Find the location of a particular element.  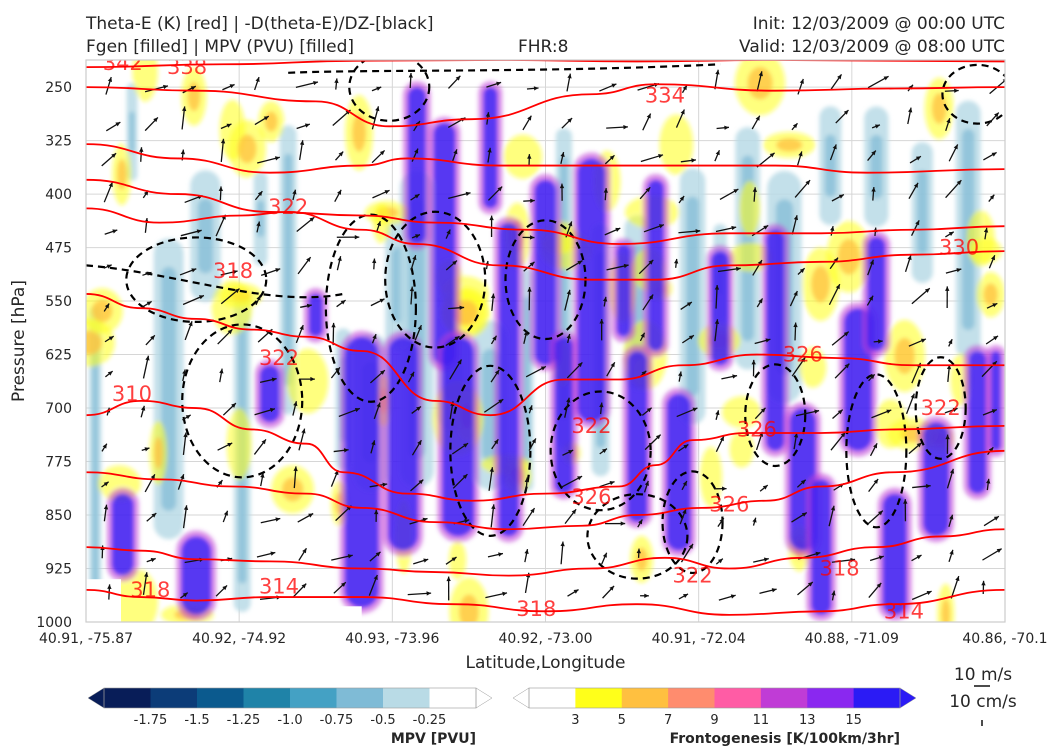

colorbar-tick-label: 15 is located at coordinates (853, 720).